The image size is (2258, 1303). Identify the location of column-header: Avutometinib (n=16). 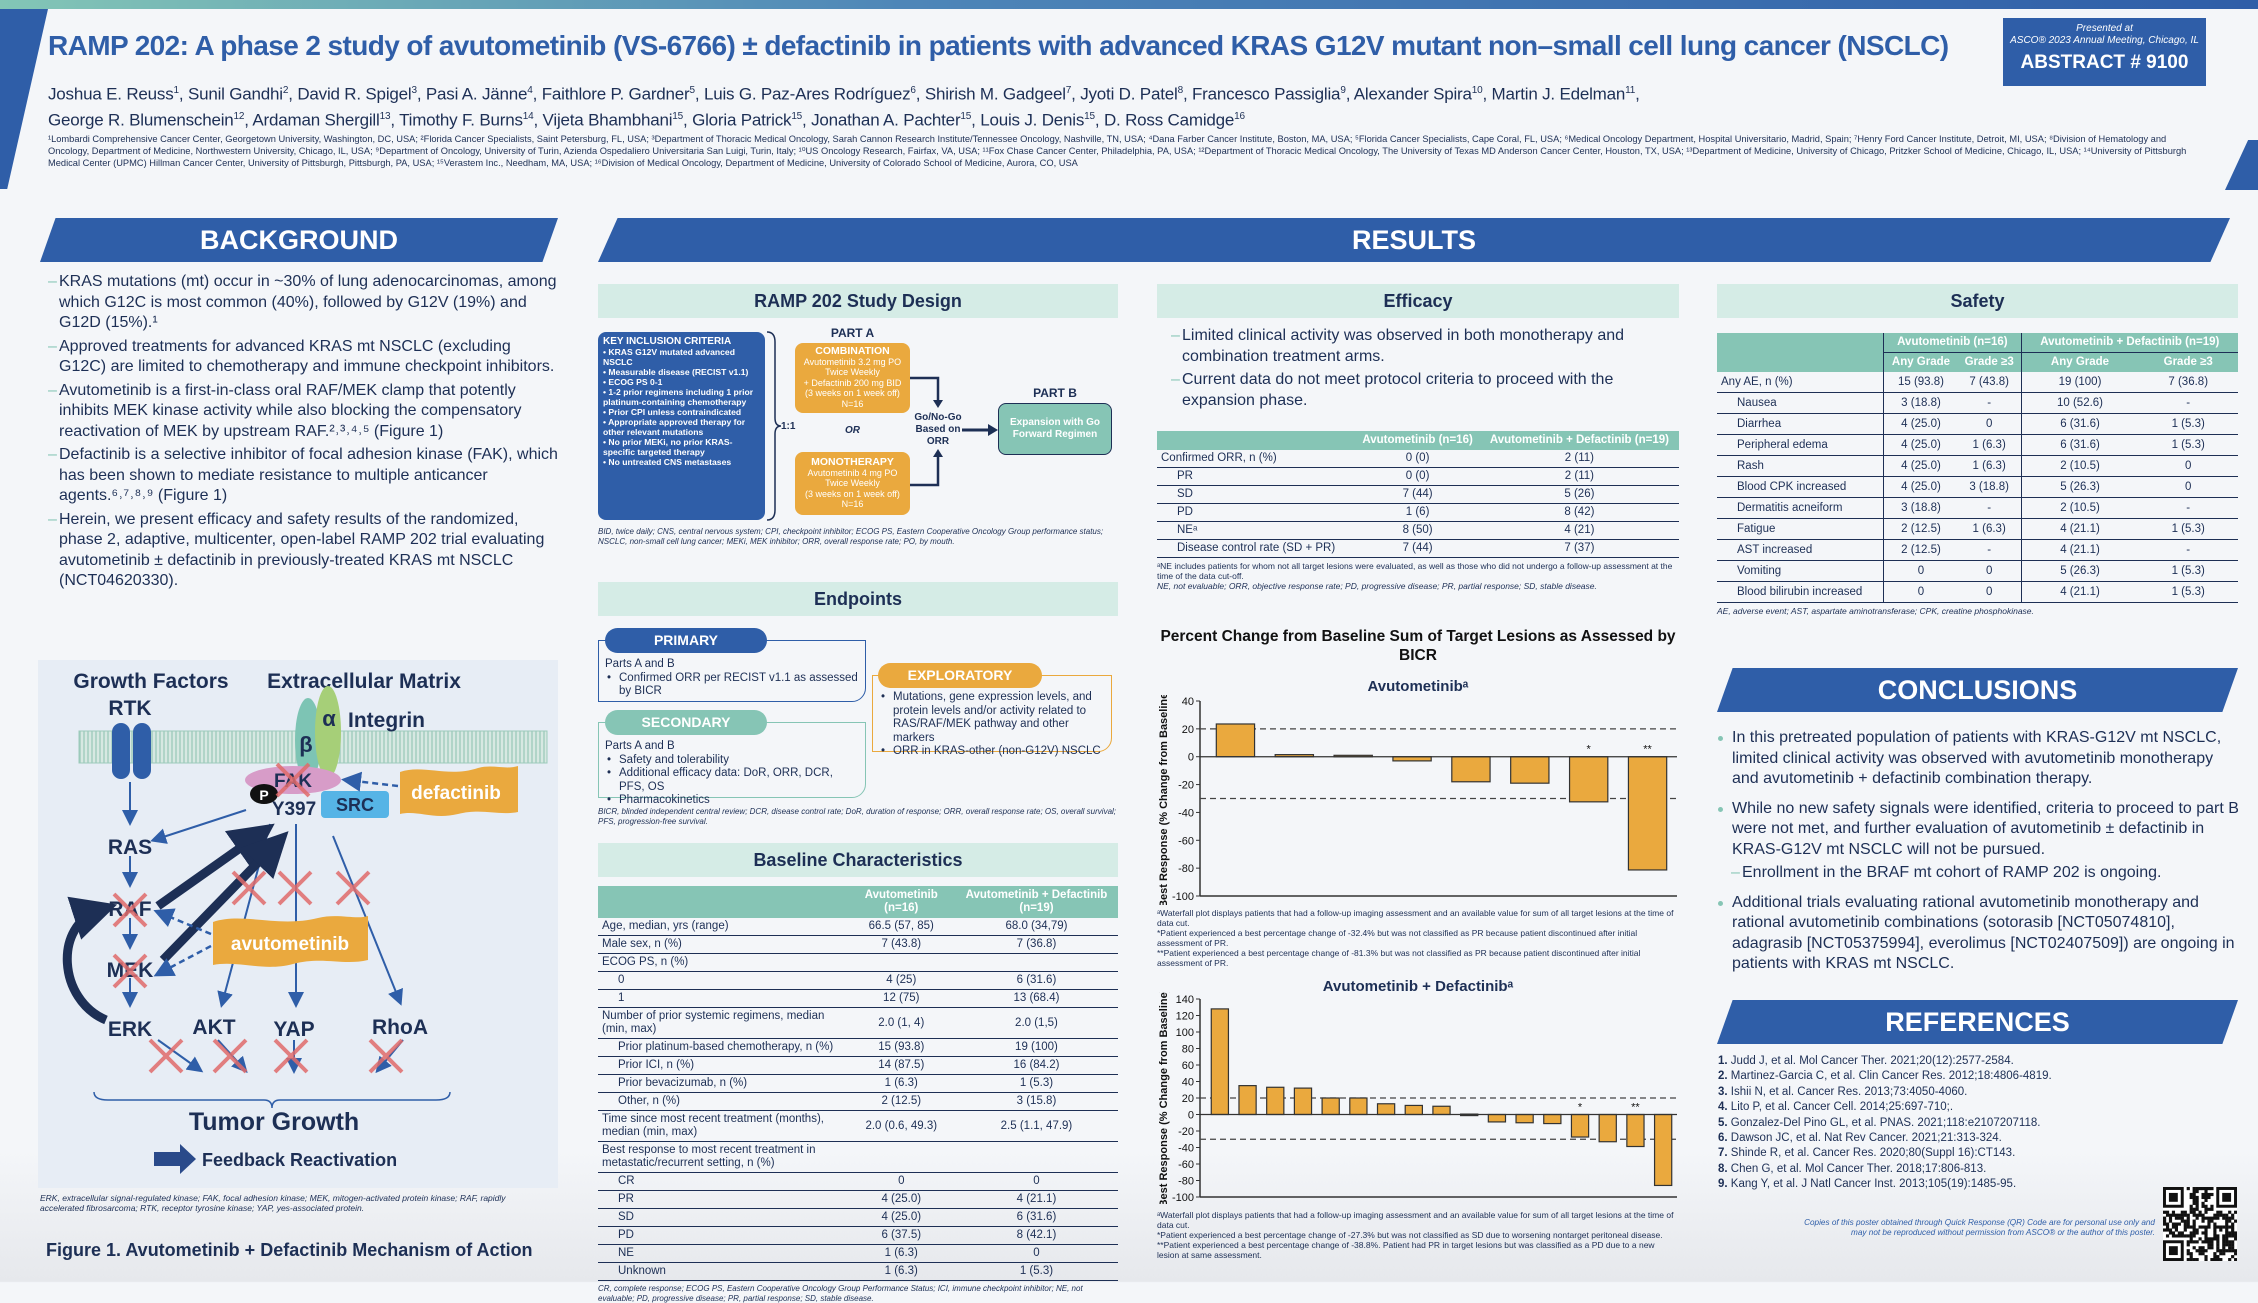
(901, 902).